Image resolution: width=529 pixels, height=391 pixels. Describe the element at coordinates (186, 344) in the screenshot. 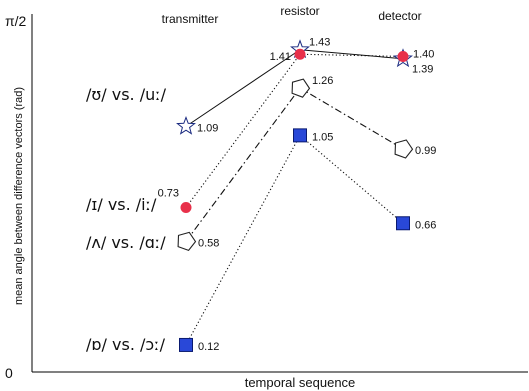

I see `marker-o-transmitter` at that location.